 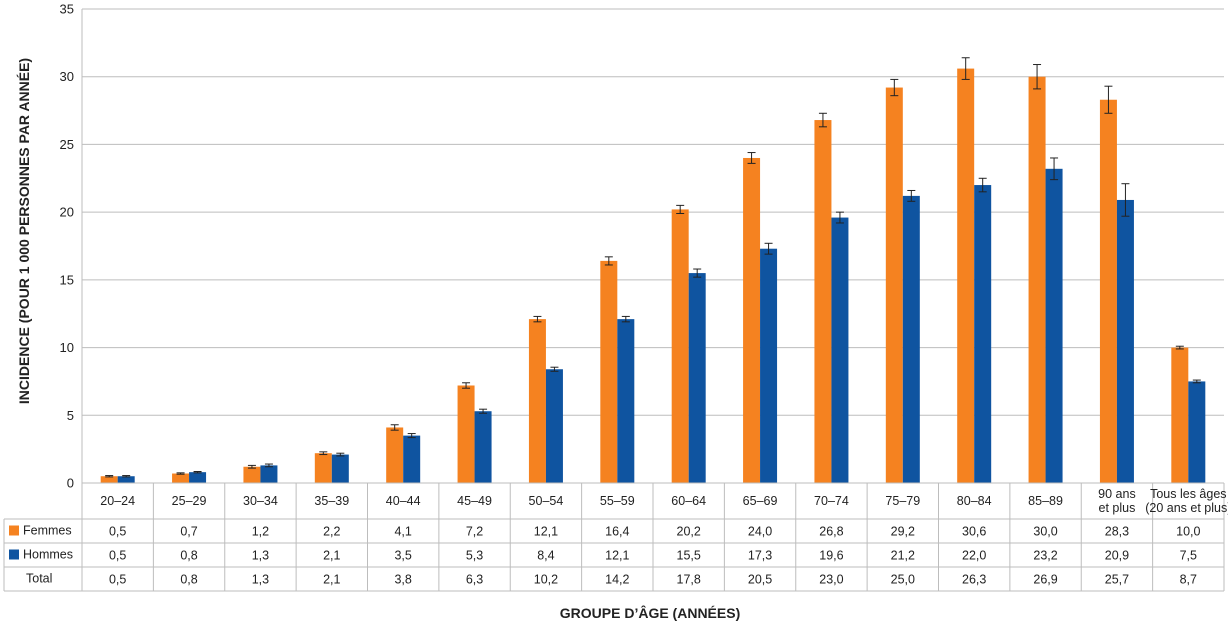 I want to click on table-cell: 1,2, so click(x=260, y=532).